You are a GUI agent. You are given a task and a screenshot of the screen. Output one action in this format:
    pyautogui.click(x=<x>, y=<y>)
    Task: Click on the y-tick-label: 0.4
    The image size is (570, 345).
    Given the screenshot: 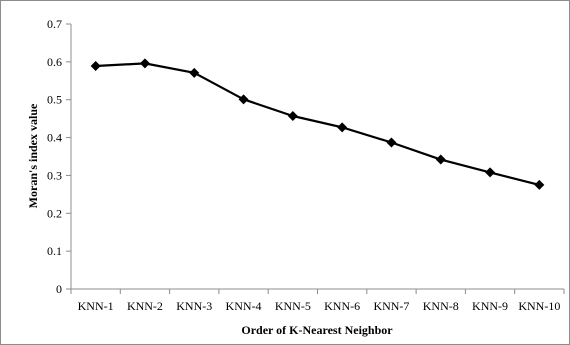 What is the action you would take?
    pyautogui.click(x=54, y=138)
    